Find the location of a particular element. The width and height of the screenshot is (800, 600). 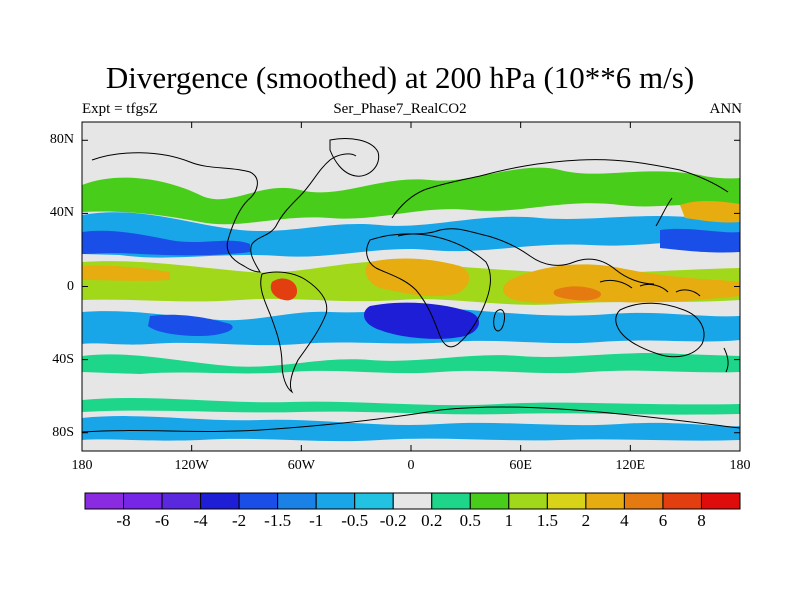

coastline-indonesia is located at coordinates (650, 288).